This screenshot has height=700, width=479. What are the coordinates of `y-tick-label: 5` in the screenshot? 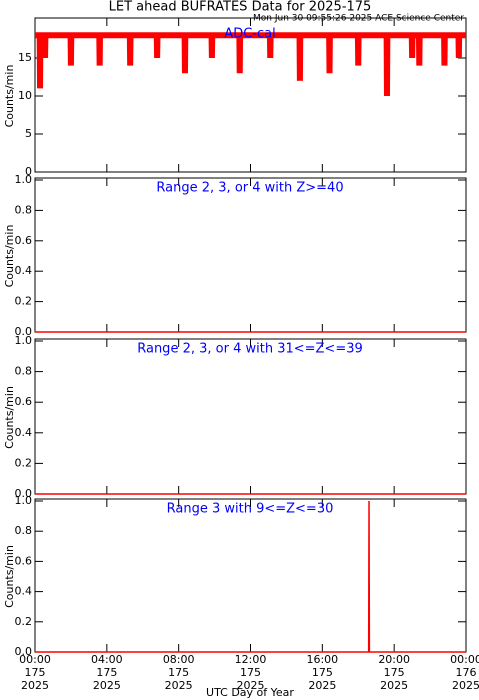 It's located at (28, 133).